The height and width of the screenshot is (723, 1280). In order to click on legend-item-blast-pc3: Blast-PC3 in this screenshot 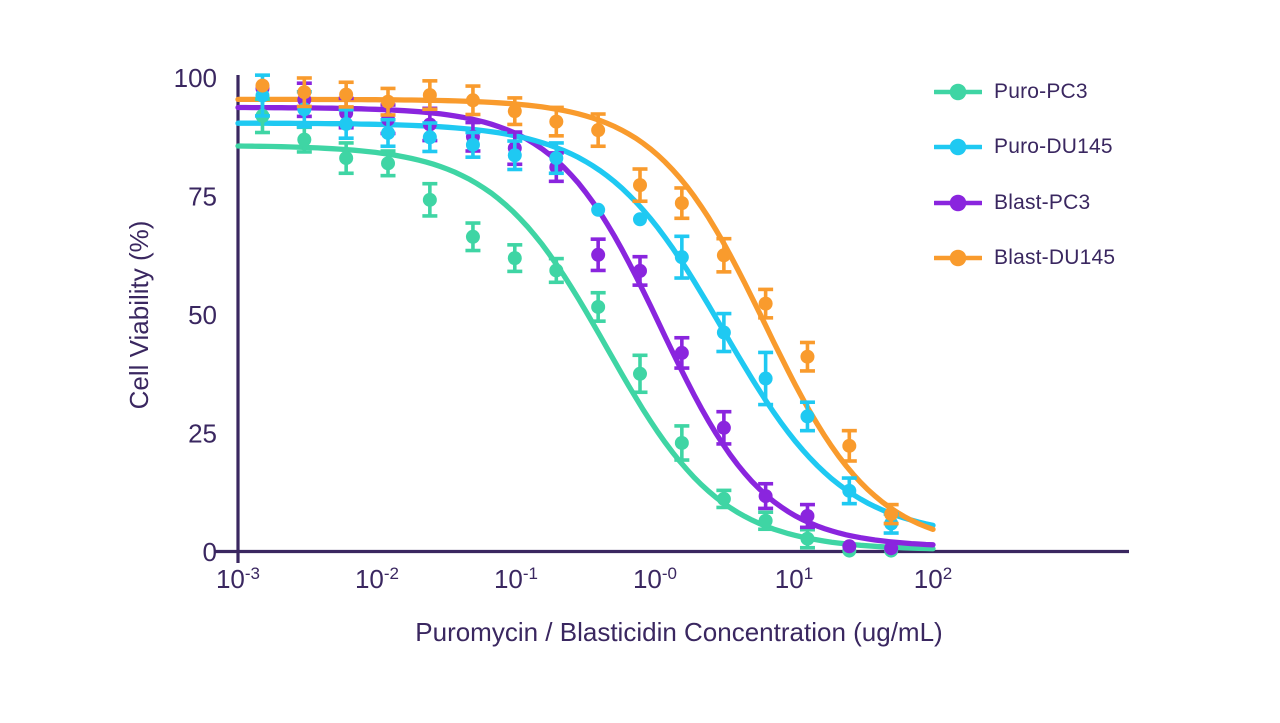, I will do `click(1024, 203)`.